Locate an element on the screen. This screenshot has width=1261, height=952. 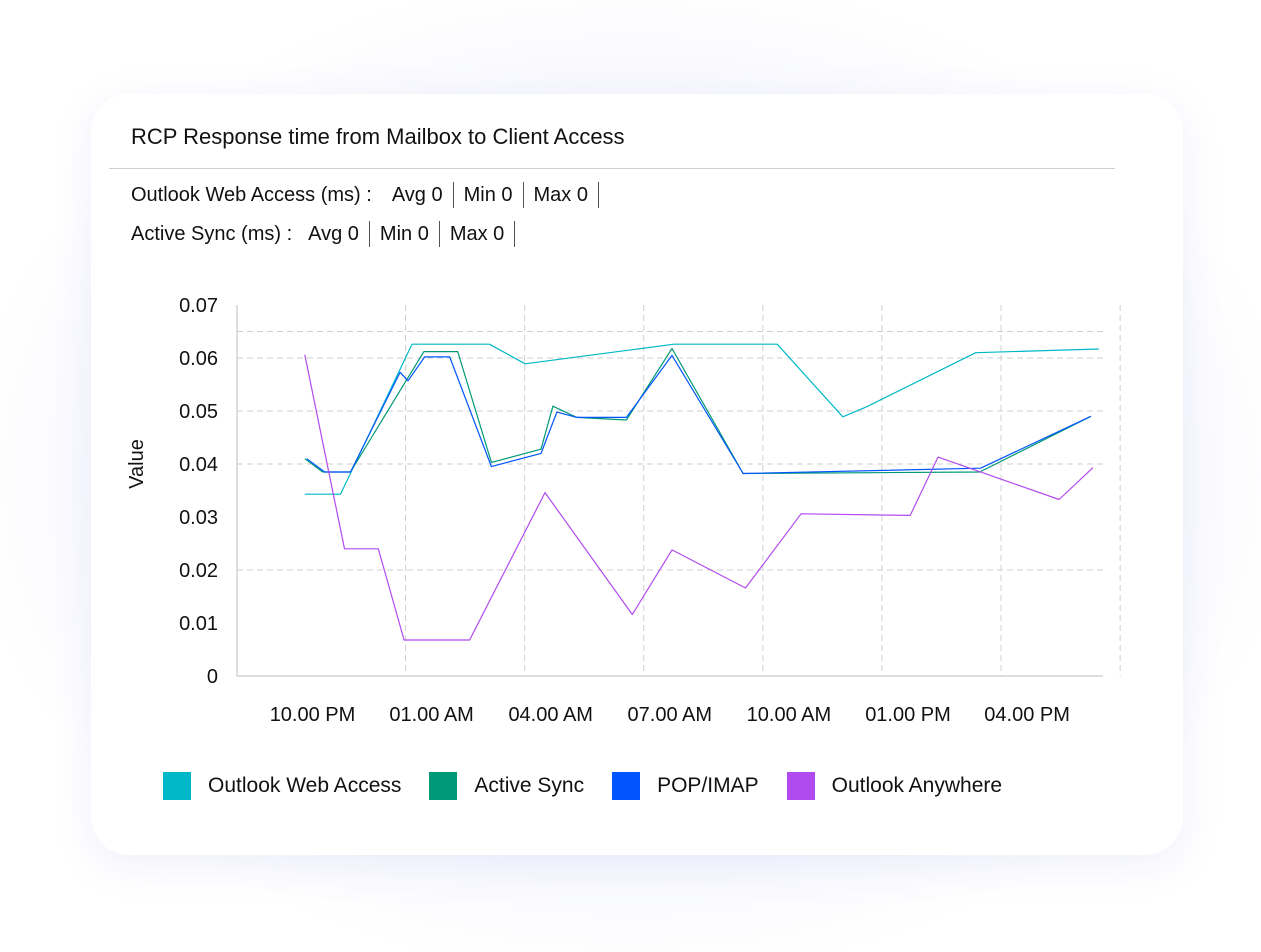
x-tick-label: 04.00 PM is located at coordinates (1027, 715).